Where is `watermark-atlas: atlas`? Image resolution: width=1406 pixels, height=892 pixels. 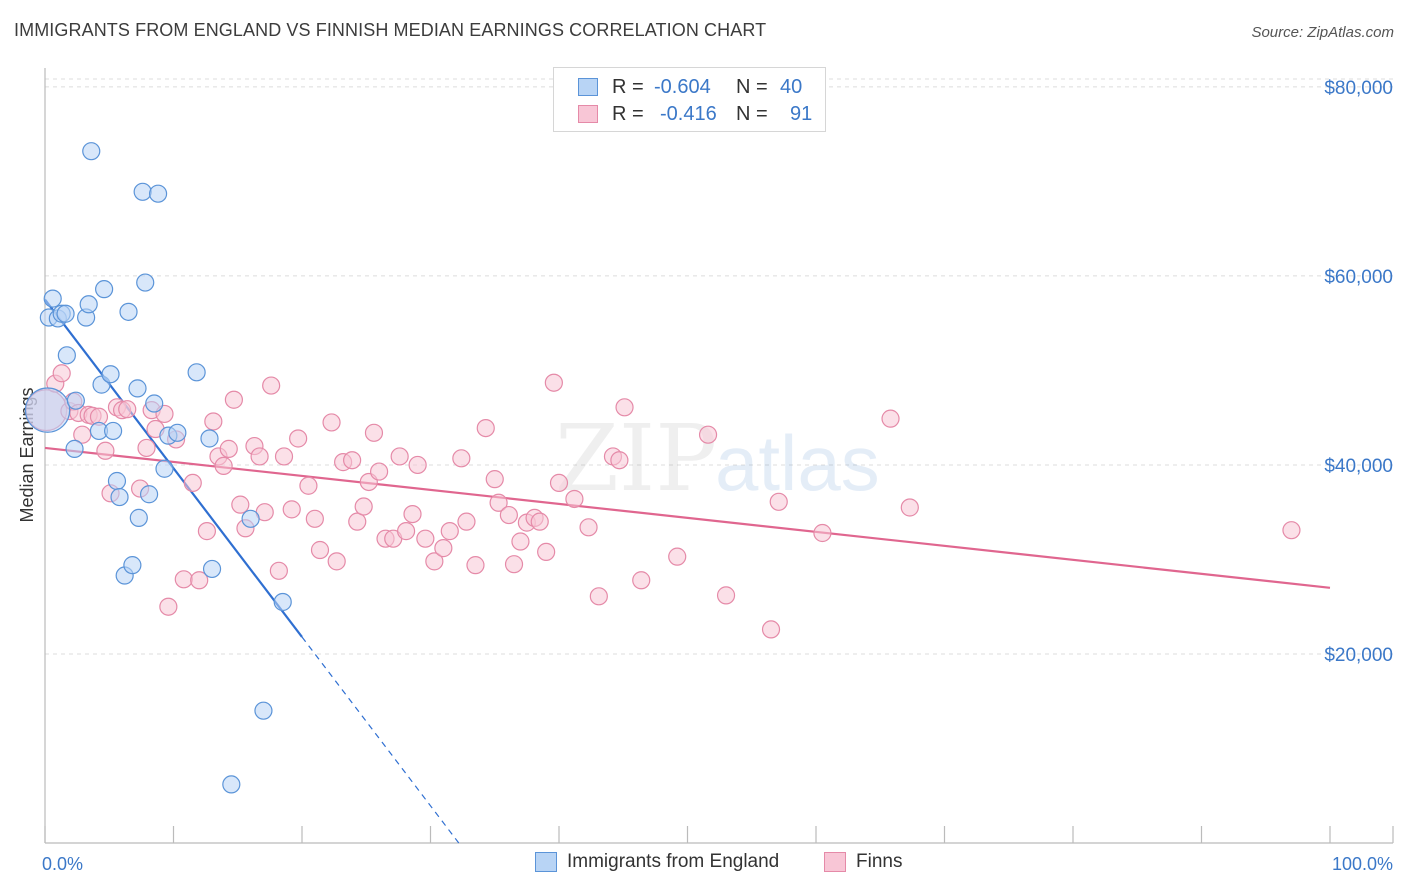 watermark-atlas: atlas is located at coordinates (797, 463).